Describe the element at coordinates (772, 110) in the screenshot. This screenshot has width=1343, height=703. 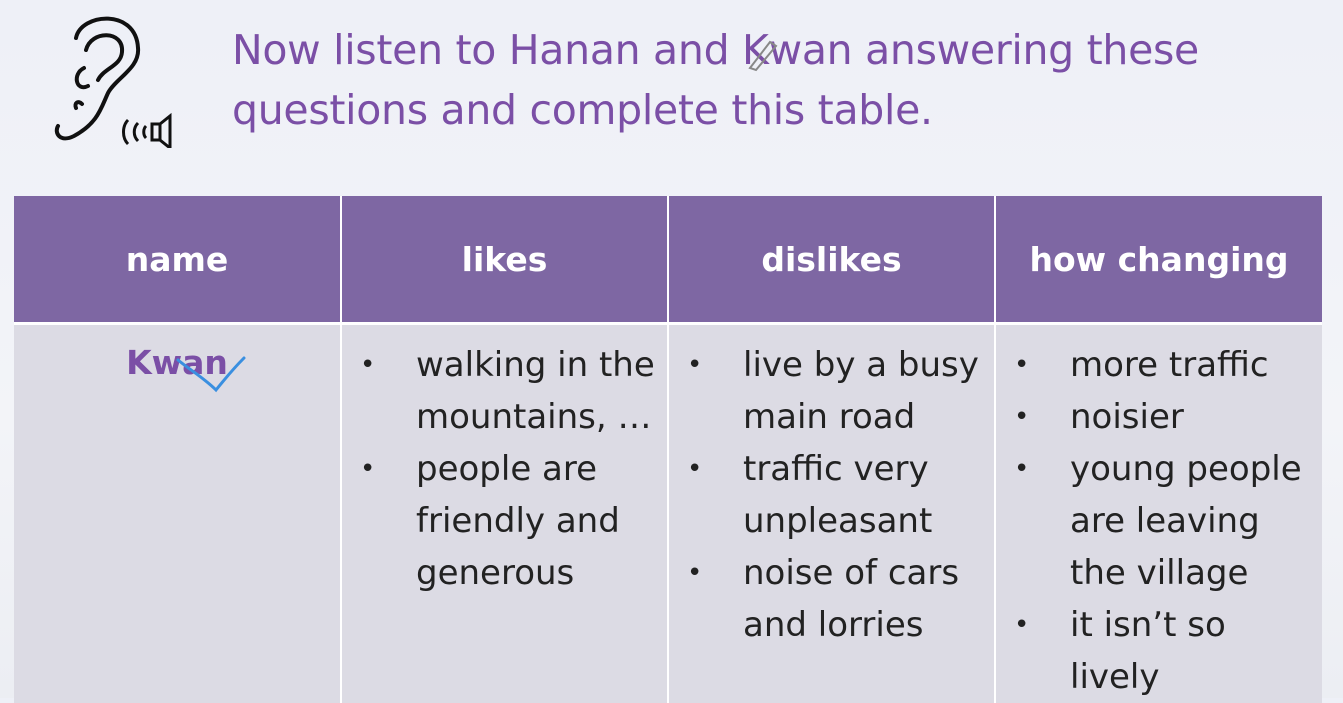
I see `instruction-line-2: questions and complete this table.` at that location.